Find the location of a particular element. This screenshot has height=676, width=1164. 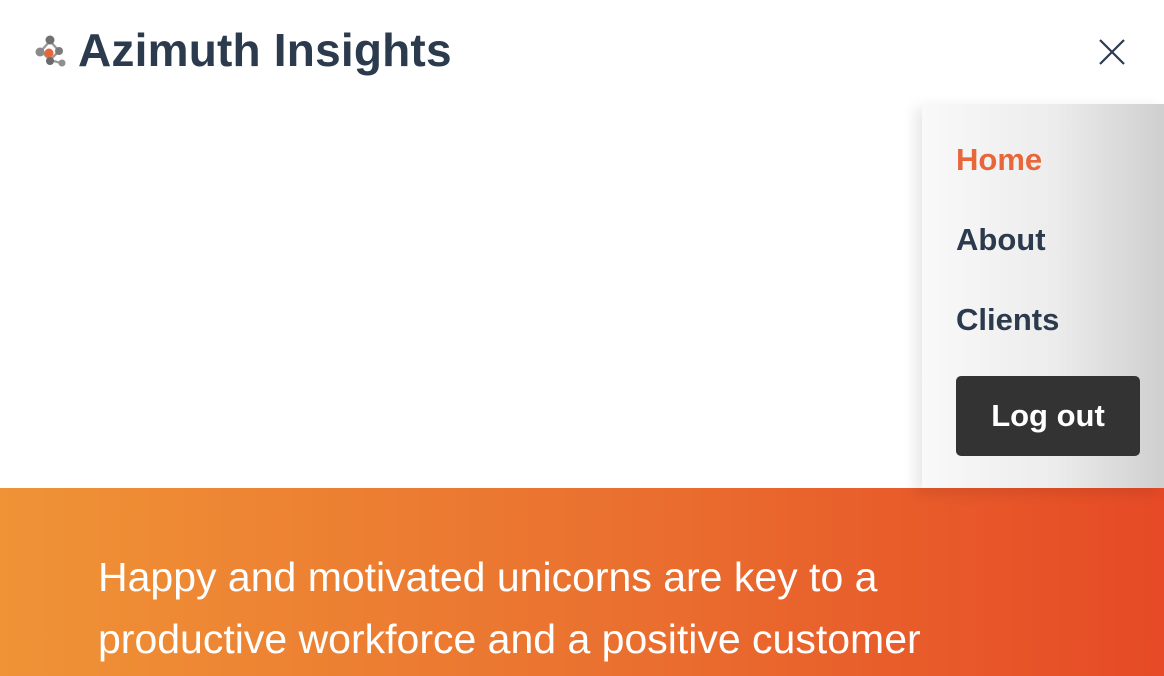

brand-name: Azimuth Insights is located at coordinates (265, 50).